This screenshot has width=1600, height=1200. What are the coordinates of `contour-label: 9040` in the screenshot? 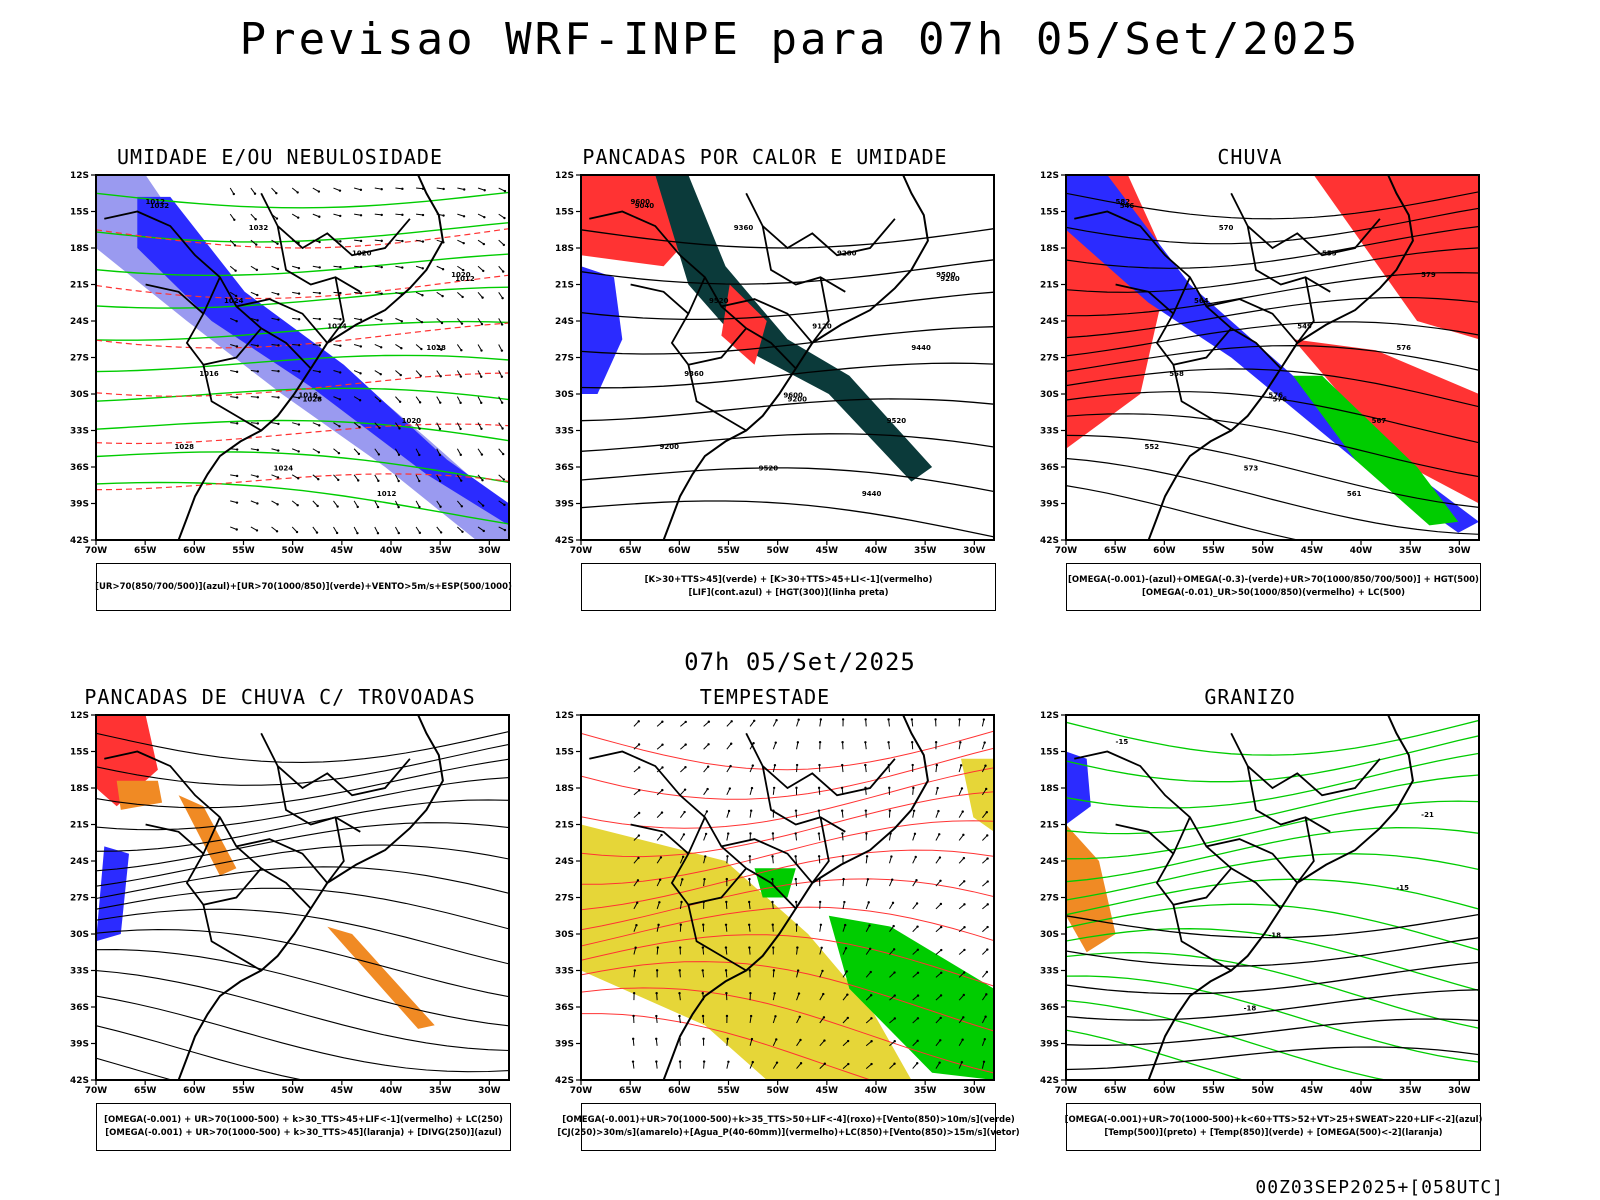 It's located at (645, 206).